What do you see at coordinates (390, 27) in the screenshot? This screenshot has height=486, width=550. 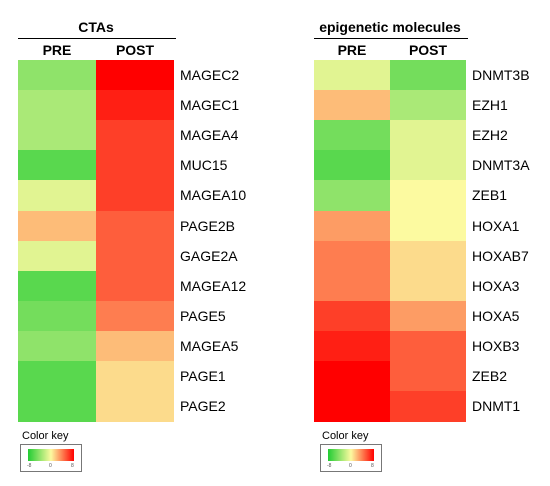 I see `panel-title: epigenetic molecules` at bounding box center [390, 27].